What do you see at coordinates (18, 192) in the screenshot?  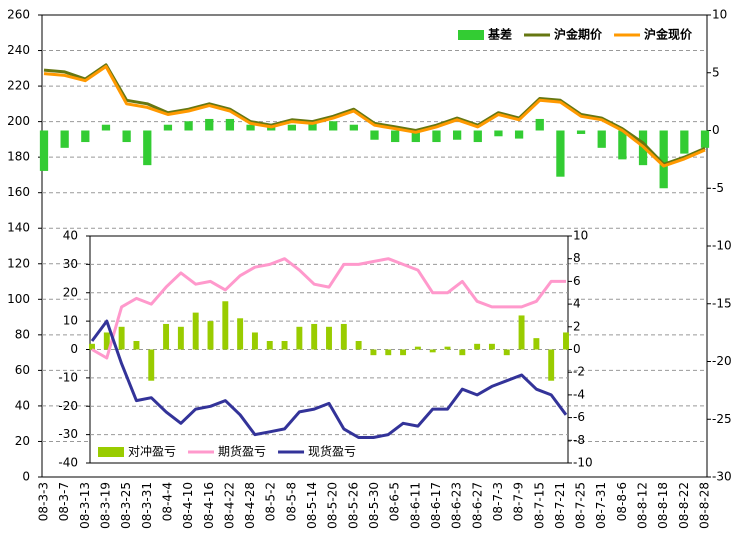 I see `y-tick-label: 160` at bounding box center [18, 192].